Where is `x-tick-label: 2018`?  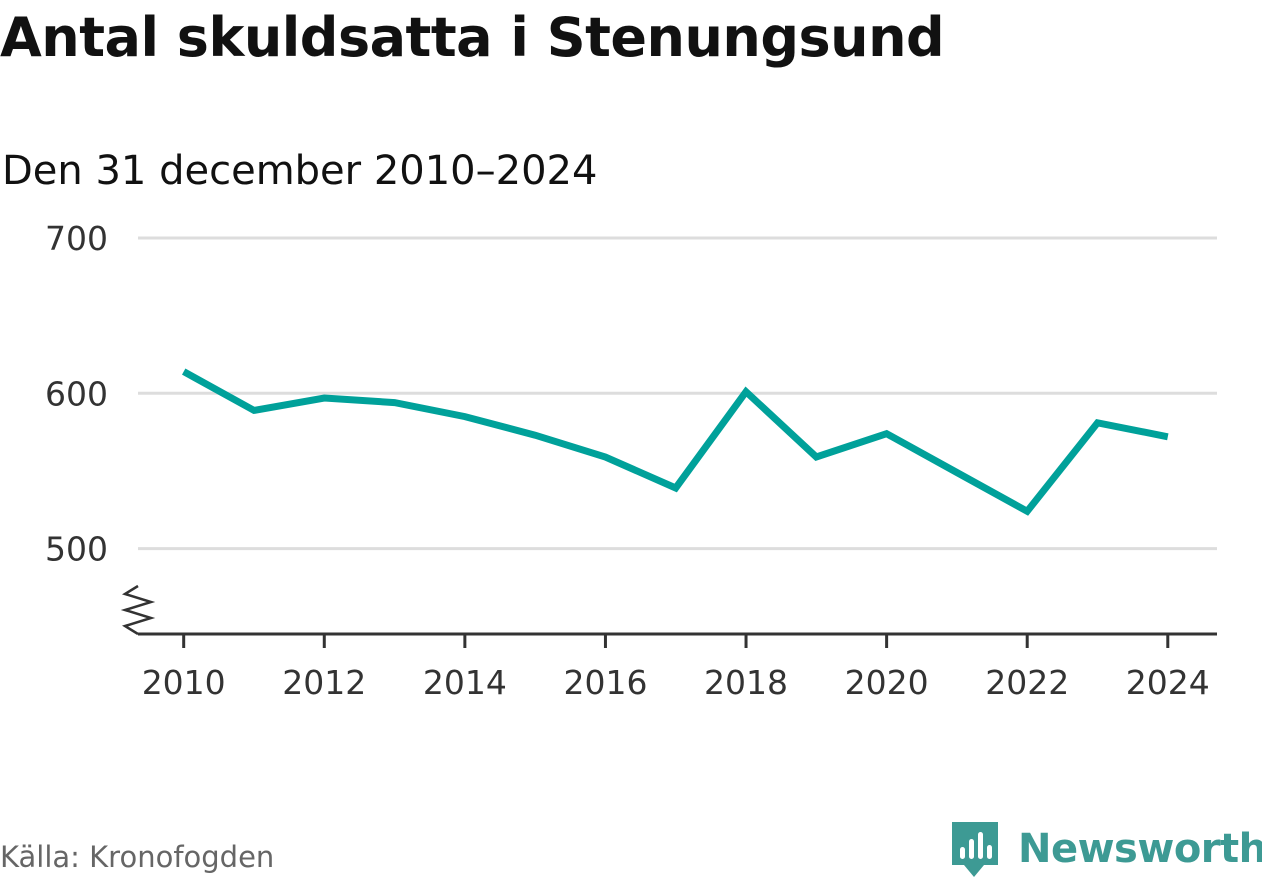
x-tick-label: 2018 is located at coordinates (746, 682).